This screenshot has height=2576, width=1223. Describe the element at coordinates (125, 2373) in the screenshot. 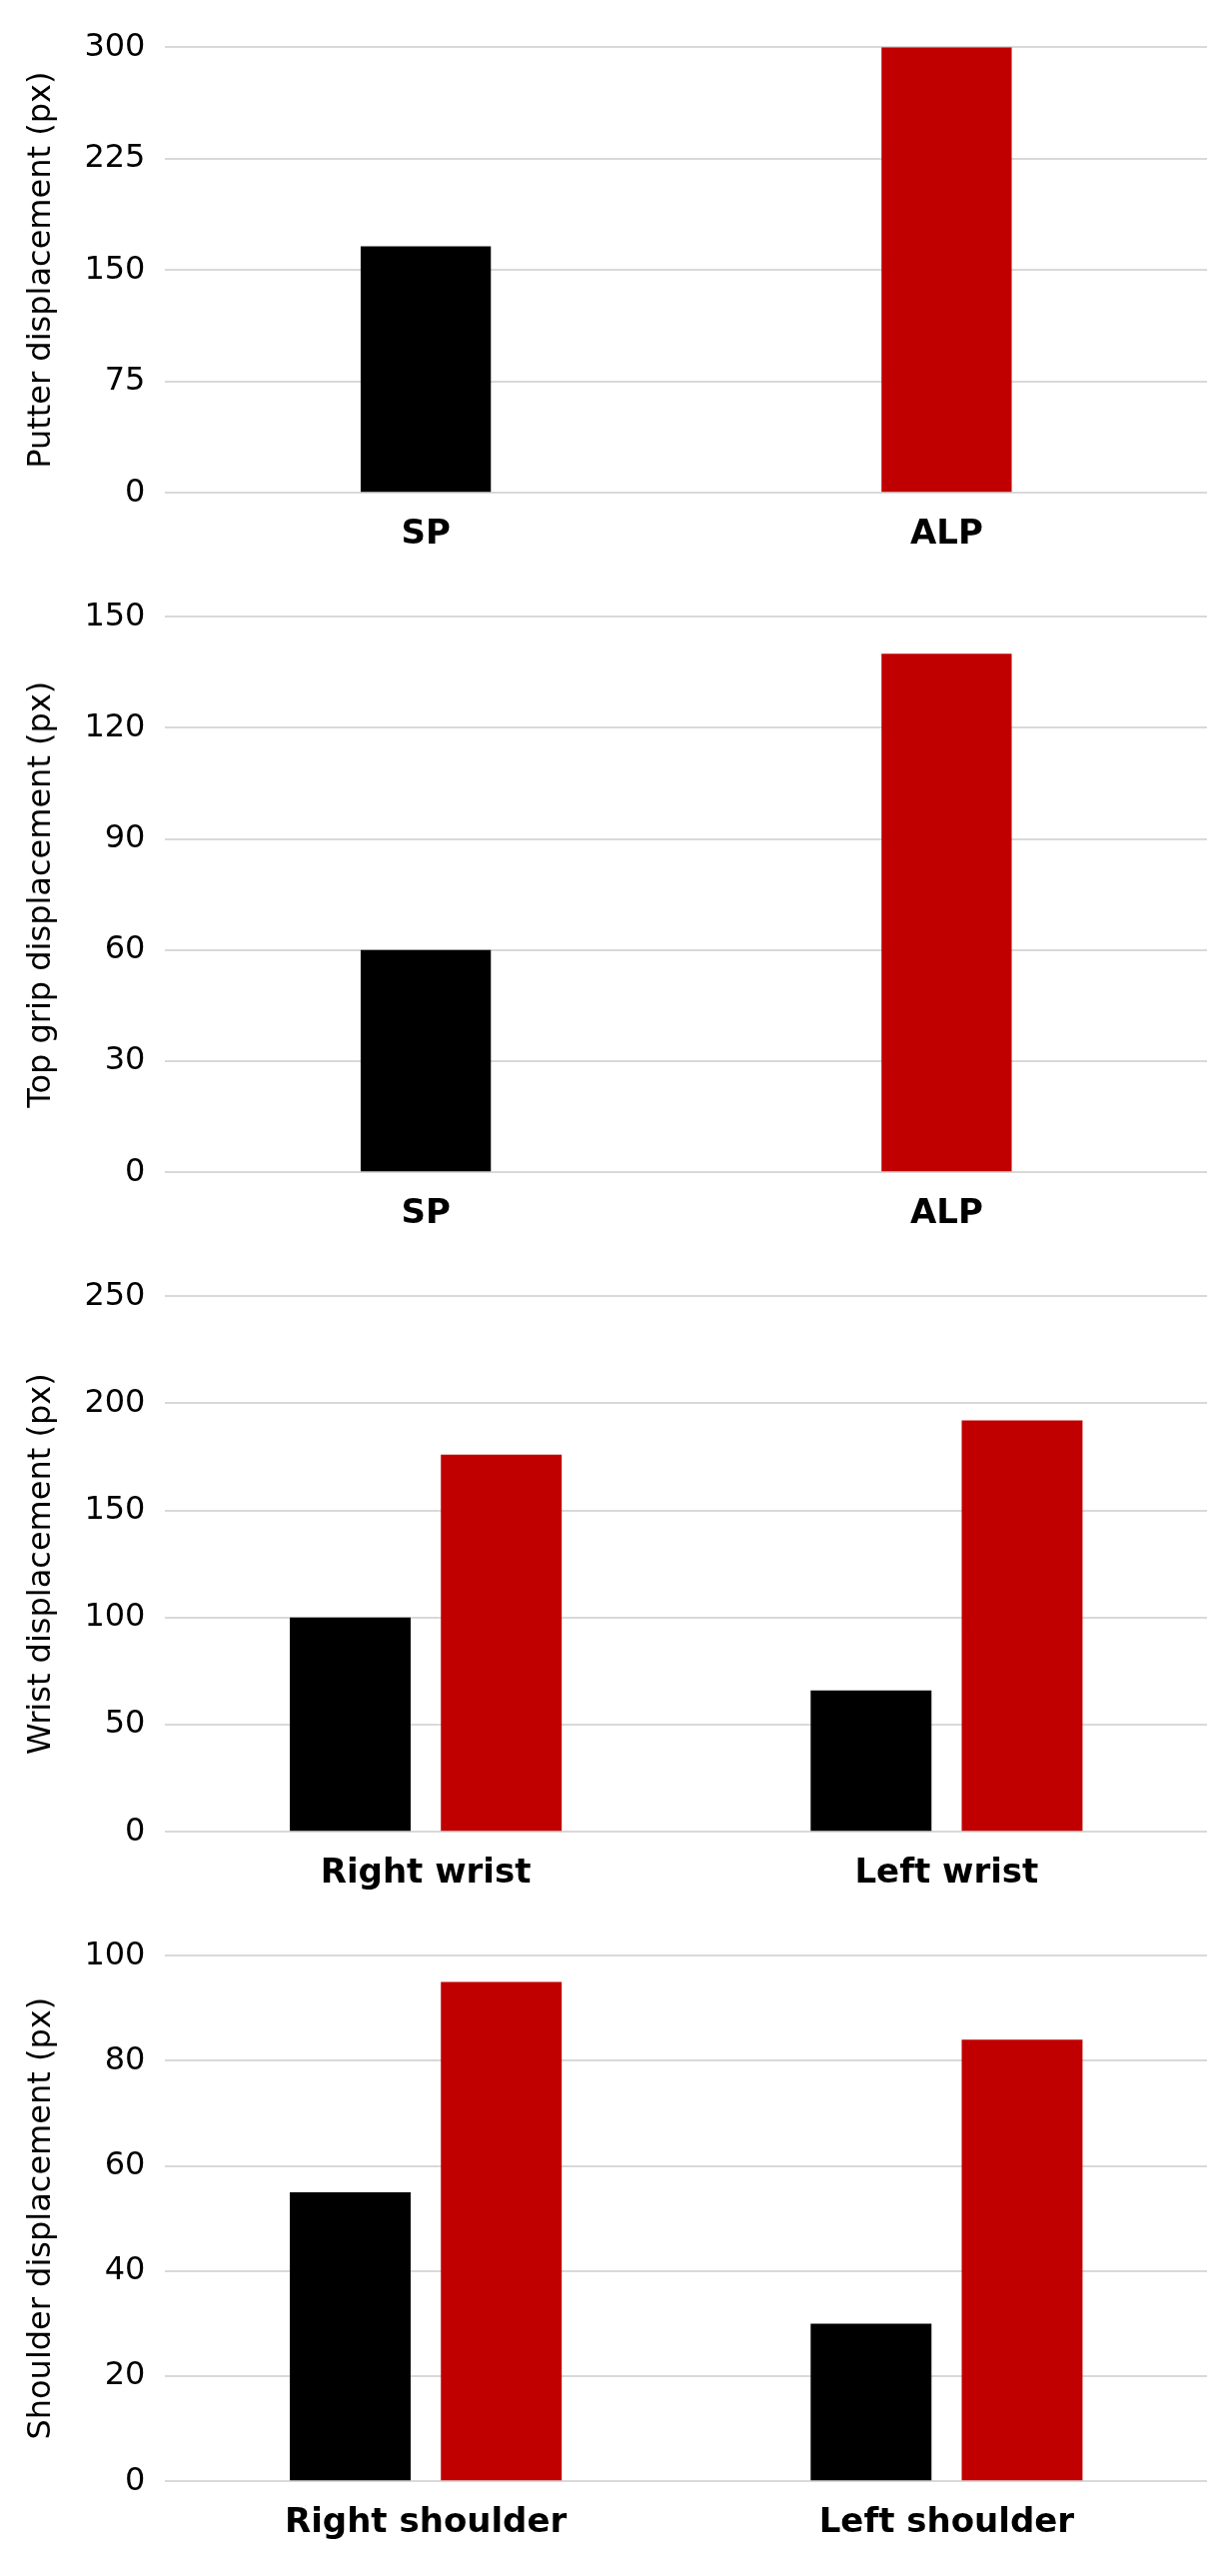

I see `y-tick-label: 20` at that location.